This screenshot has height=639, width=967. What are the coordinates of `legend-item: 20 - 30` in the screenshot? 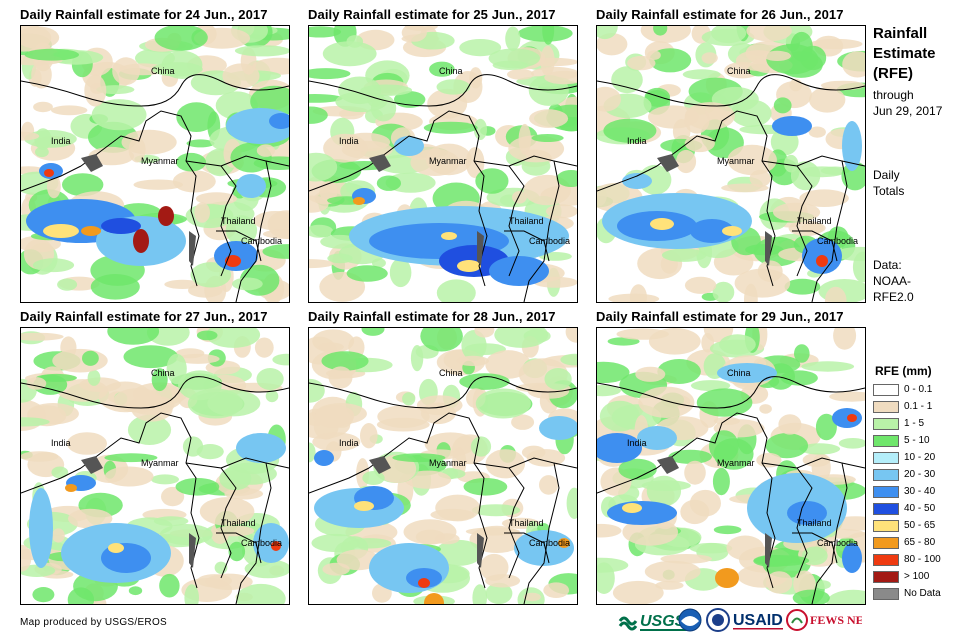 It's located at (904, 474).